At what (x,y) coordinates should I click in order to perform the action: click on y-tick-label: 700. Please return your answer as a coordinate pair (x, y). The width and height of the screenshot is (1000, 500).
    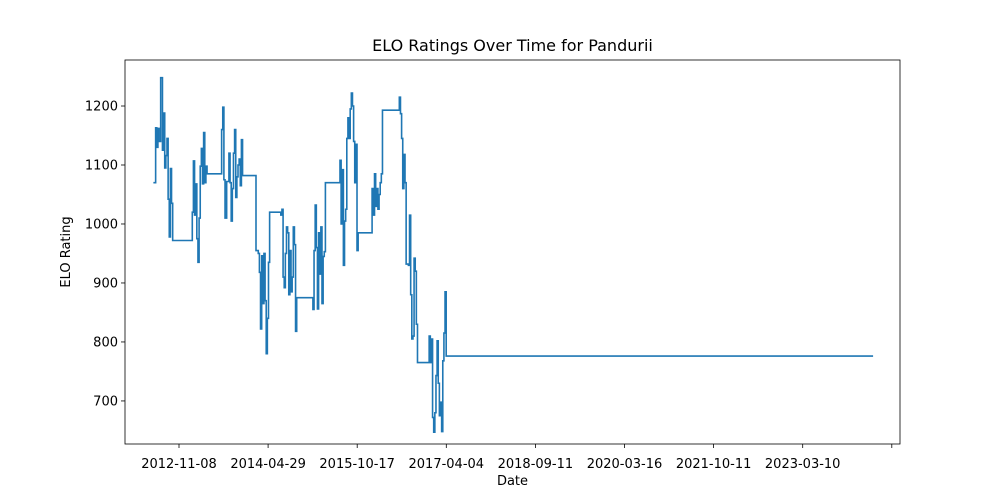
    Looking at the image, I should click on (105, 401).